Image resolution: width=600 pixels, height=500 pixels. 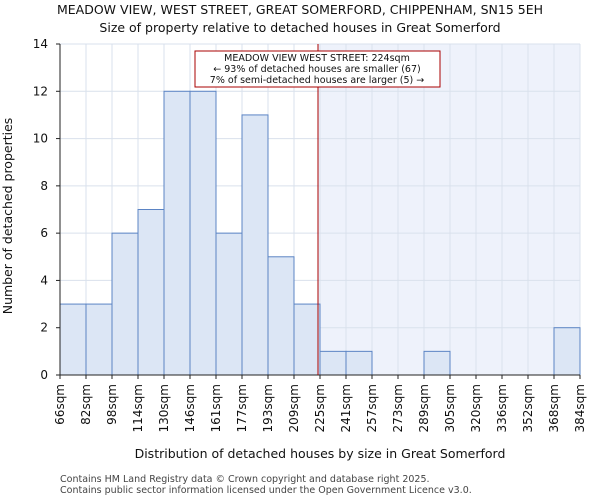 What do you see at coordinates (567, 351) in the screenshot?
I see `bar-368sqm` at bounding box center [567, 351].